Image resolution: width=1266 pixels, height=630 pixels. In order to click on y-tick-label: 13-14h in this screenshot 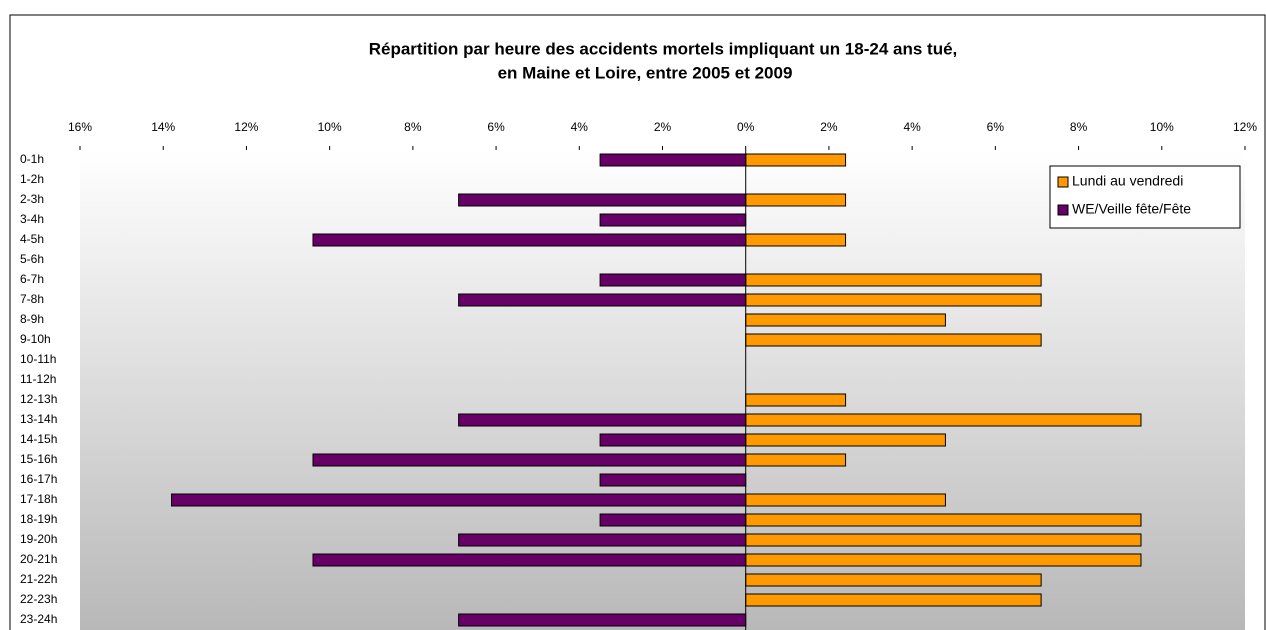, I will do `click(38, 419)`.